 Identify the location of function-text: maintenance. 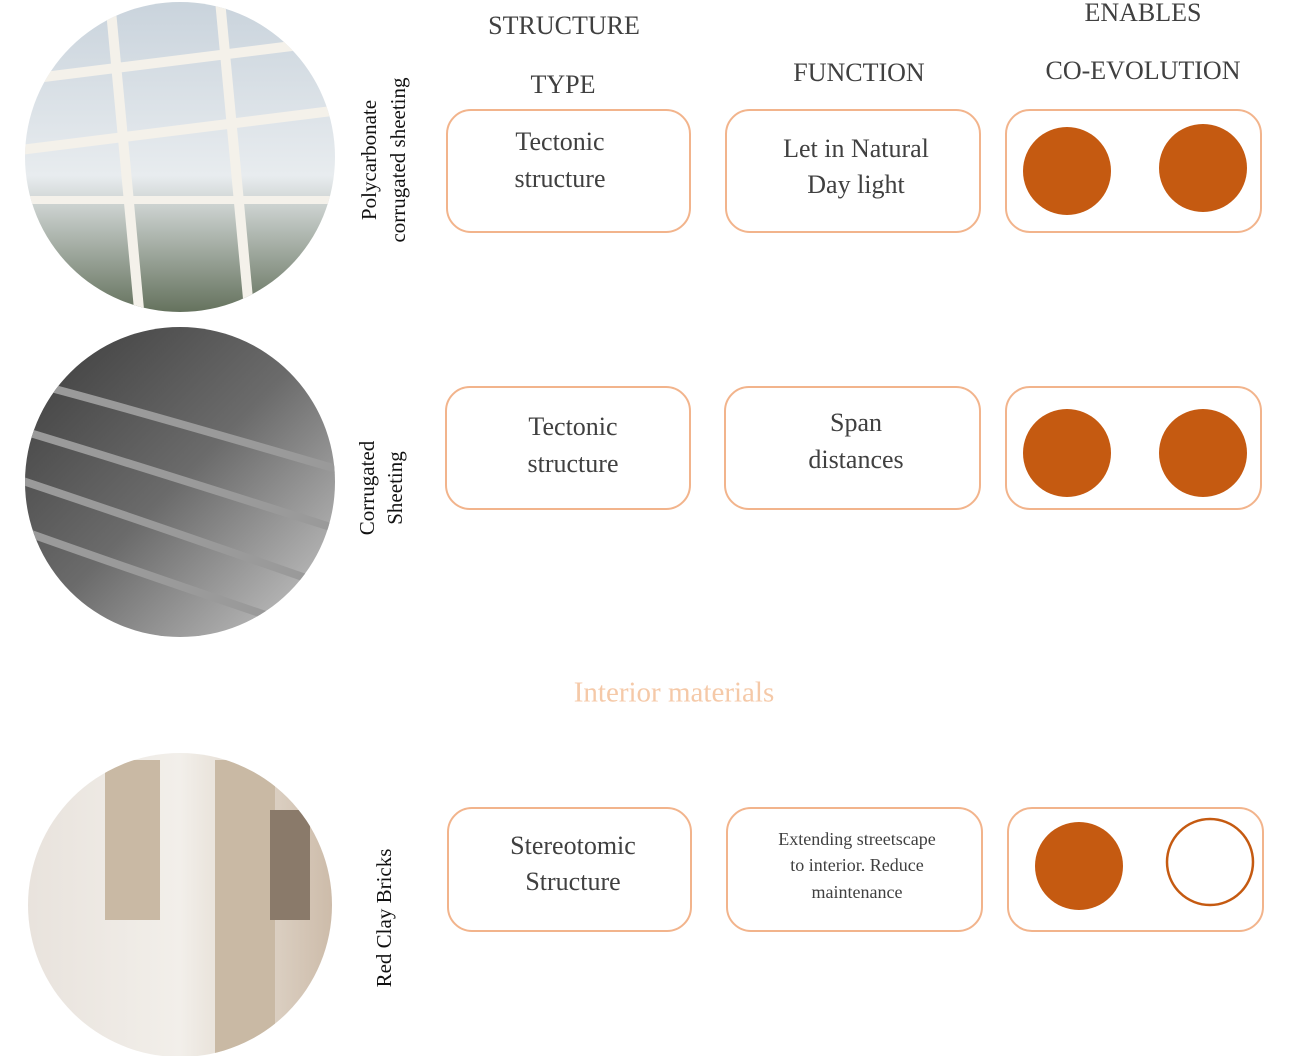
(857, 892).